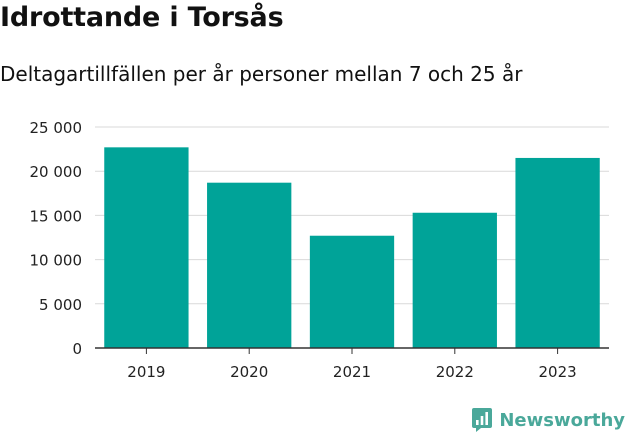  I want to click on brand-name: Newsworthy, so click(562, 420).